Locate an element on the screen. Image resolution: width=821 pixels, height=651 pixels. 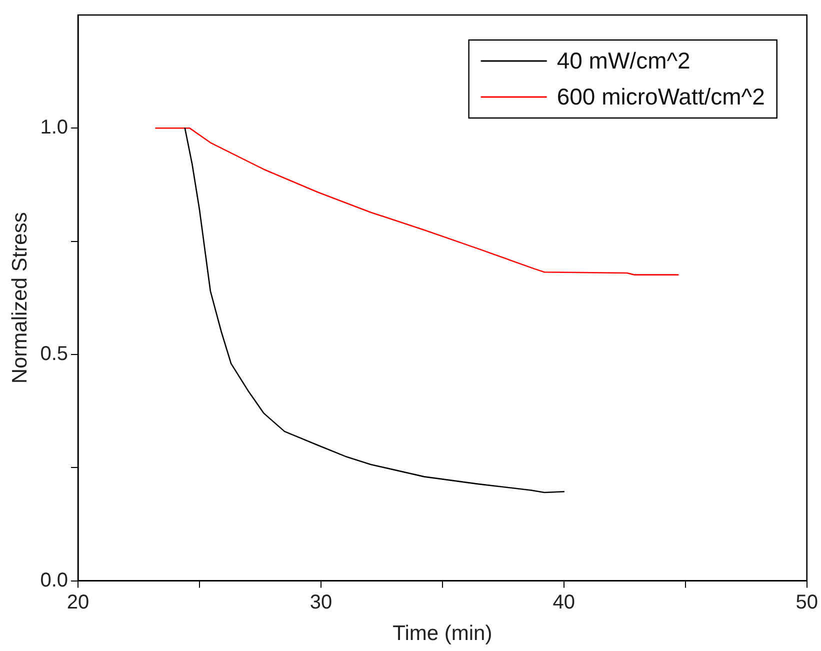
y-axis-title: Normalized Stress is located at coordinates (20, 298).